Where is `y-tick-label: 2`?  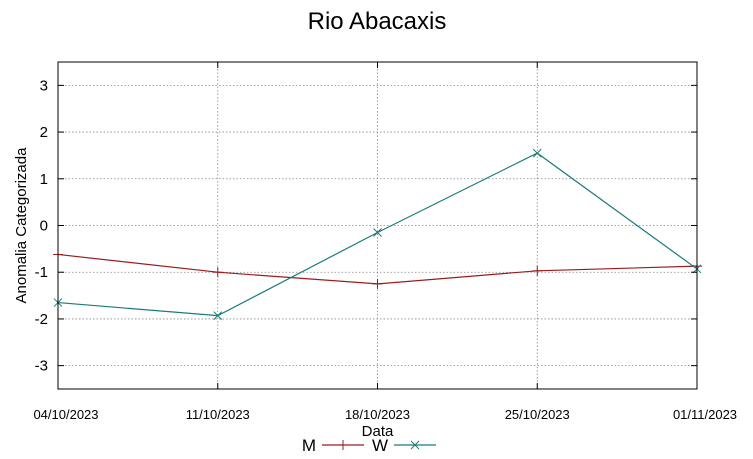 y-tick-label: 2 is located at coordinates (44, 132).